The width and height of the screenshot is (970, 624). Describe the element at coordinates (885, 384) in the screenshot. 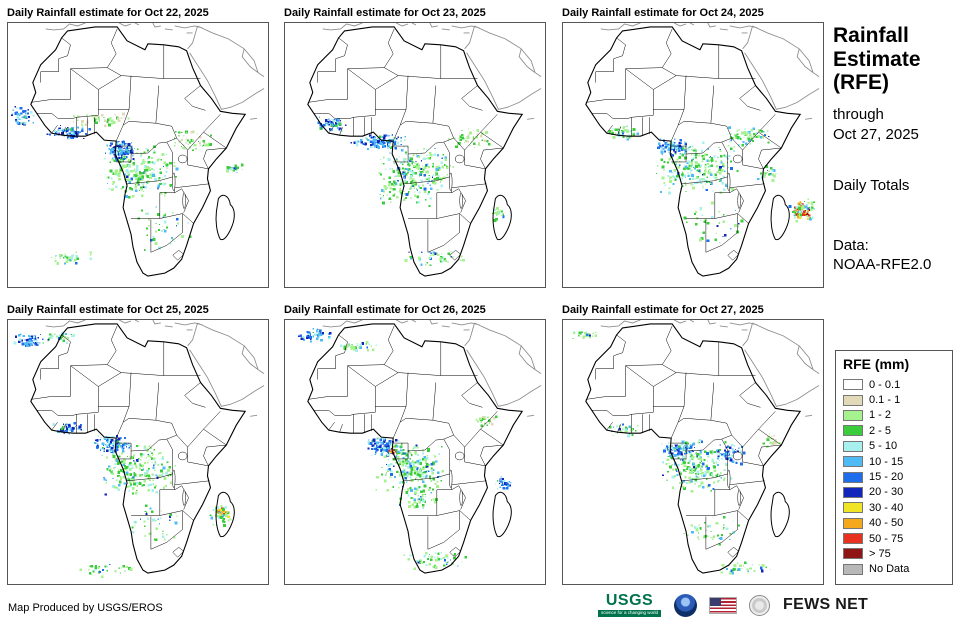

I see `legend-label: 0 - 0.1` at that location.